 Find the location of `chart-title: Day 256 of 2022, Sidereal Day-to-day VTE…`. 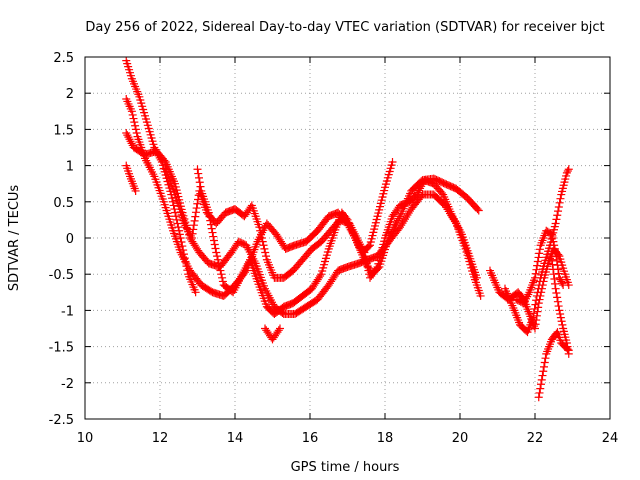

chart-title: Day 256 of 2022, Sidereal Day-to-day VTE… is located at coordinates (344, 27).